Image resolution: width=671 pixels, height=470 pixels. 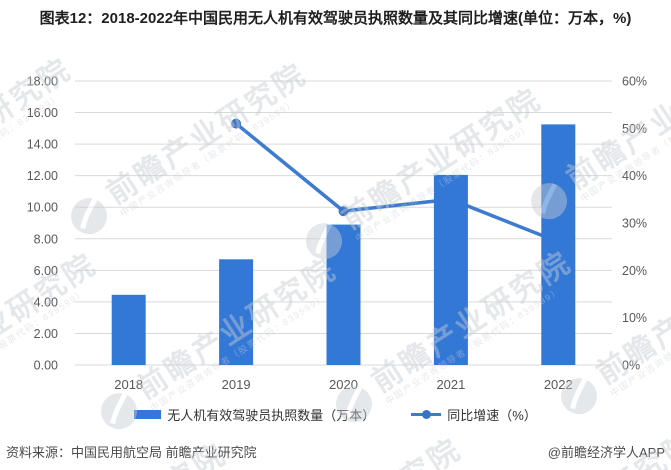 What do you see at coordinates (46, 334) in the screenshot?
I see `left-axis-tick: 2.00` at bounding box center [46, 334].